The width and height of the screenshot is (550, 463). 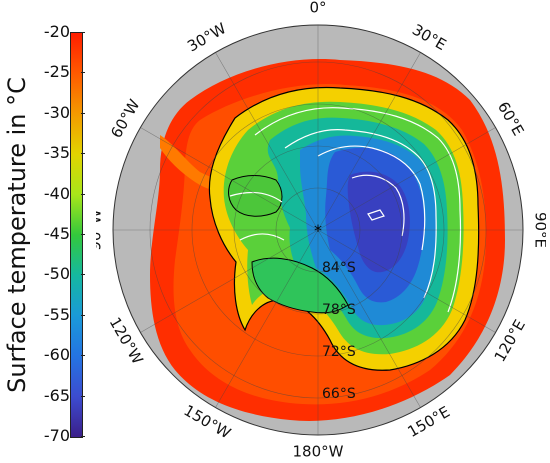 I want to click on colorbar-tick-label: -65, so click(x=56, y=395).